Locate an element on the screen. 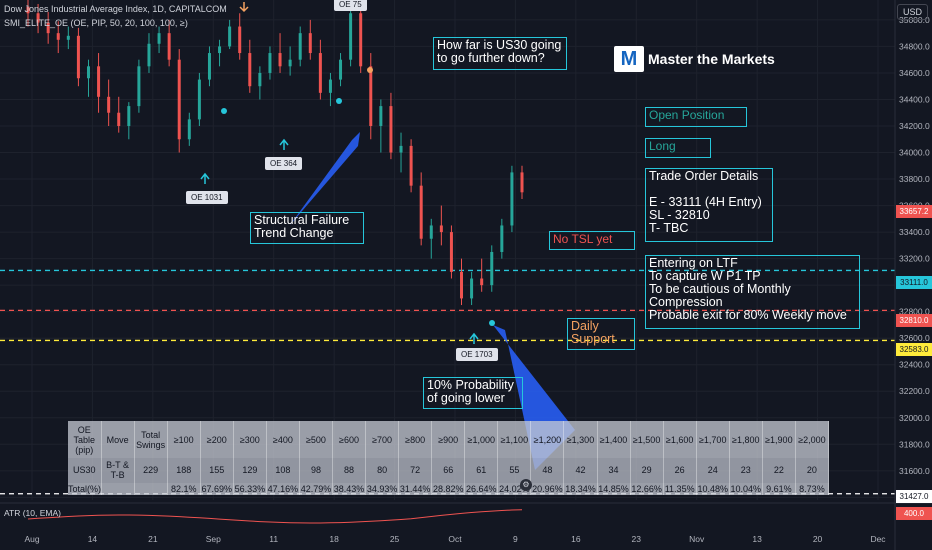 This screenshot has width=932, height=550. y-tick-label: 32000.0 is located at coordinates (914, 418).